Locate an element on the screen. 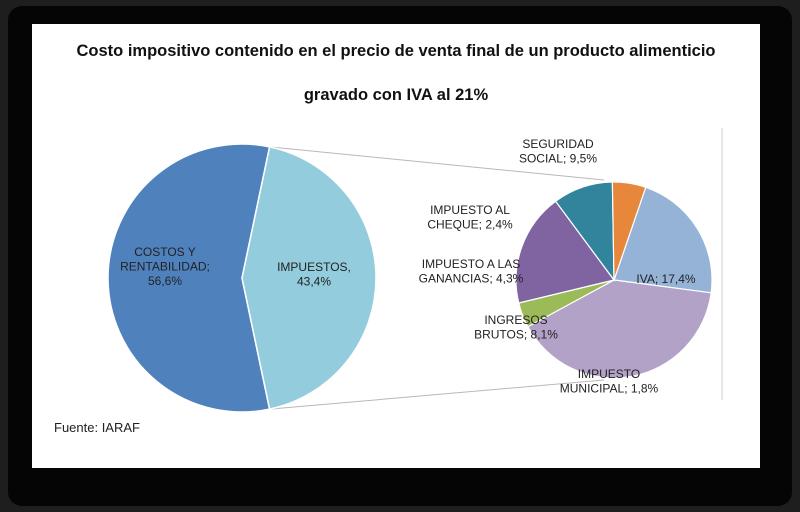 The image size is (800, 512). secondary-slice-iva is located at coordinates (619, 329).